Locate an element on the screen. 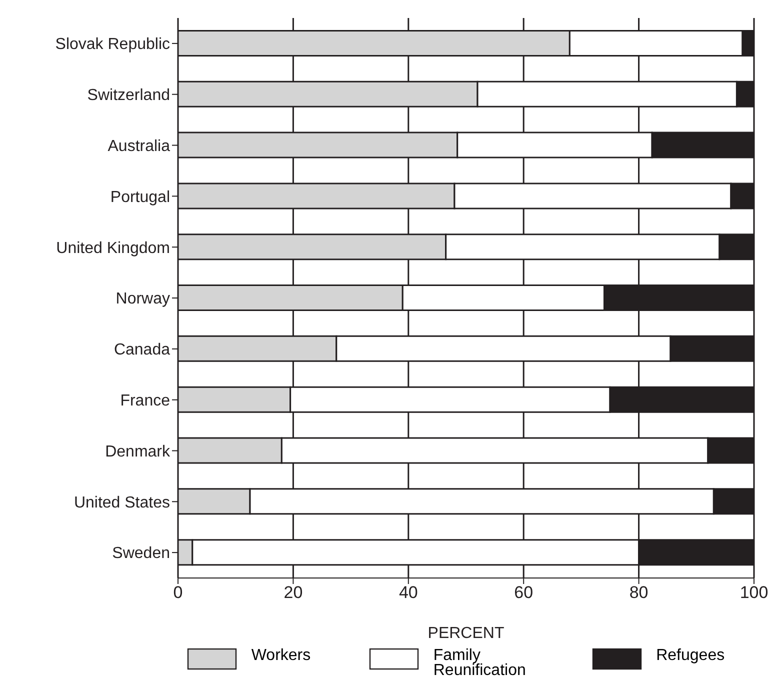 This screenshot has height=697, width=770. y-tick-label: Norway is located at coordinates (143, 299).